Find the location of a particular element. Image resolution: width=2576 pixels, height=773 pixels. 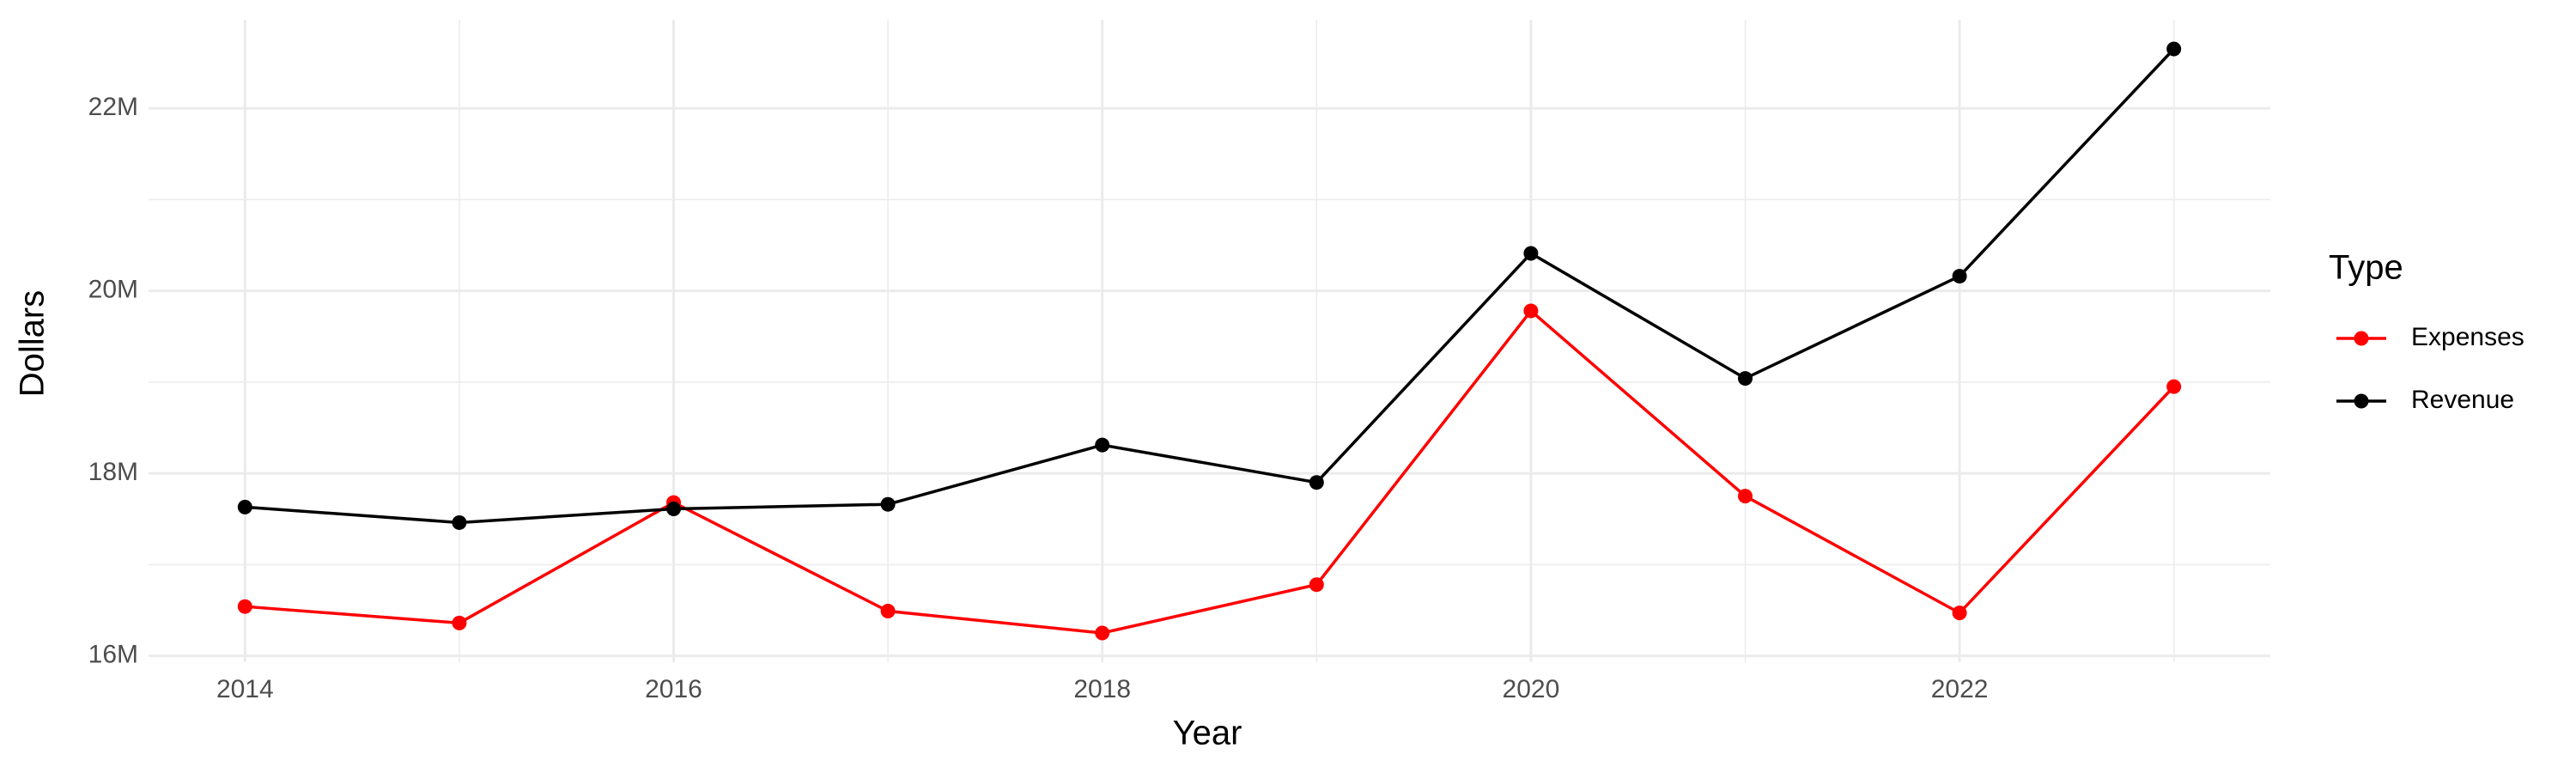

x-tick-label: 2018 is located at coordinates (1102, 689).